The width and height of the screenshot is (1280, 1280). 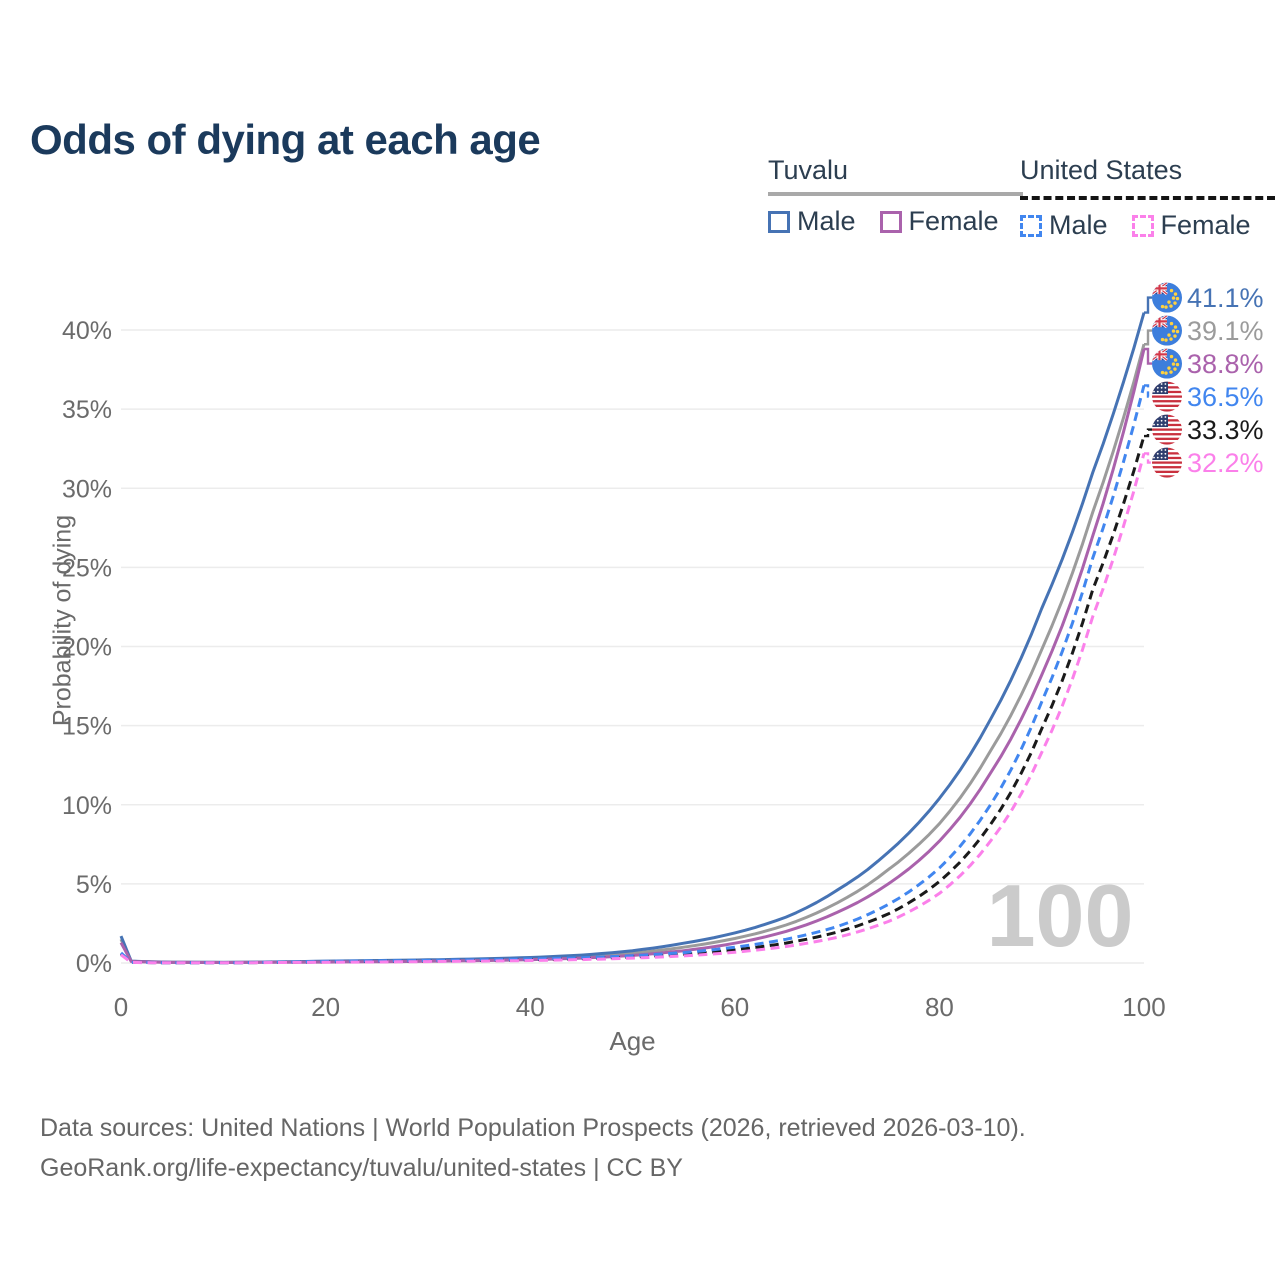 I want to click on page-title: Odds of dying at each age, so click(x=285, y=140).